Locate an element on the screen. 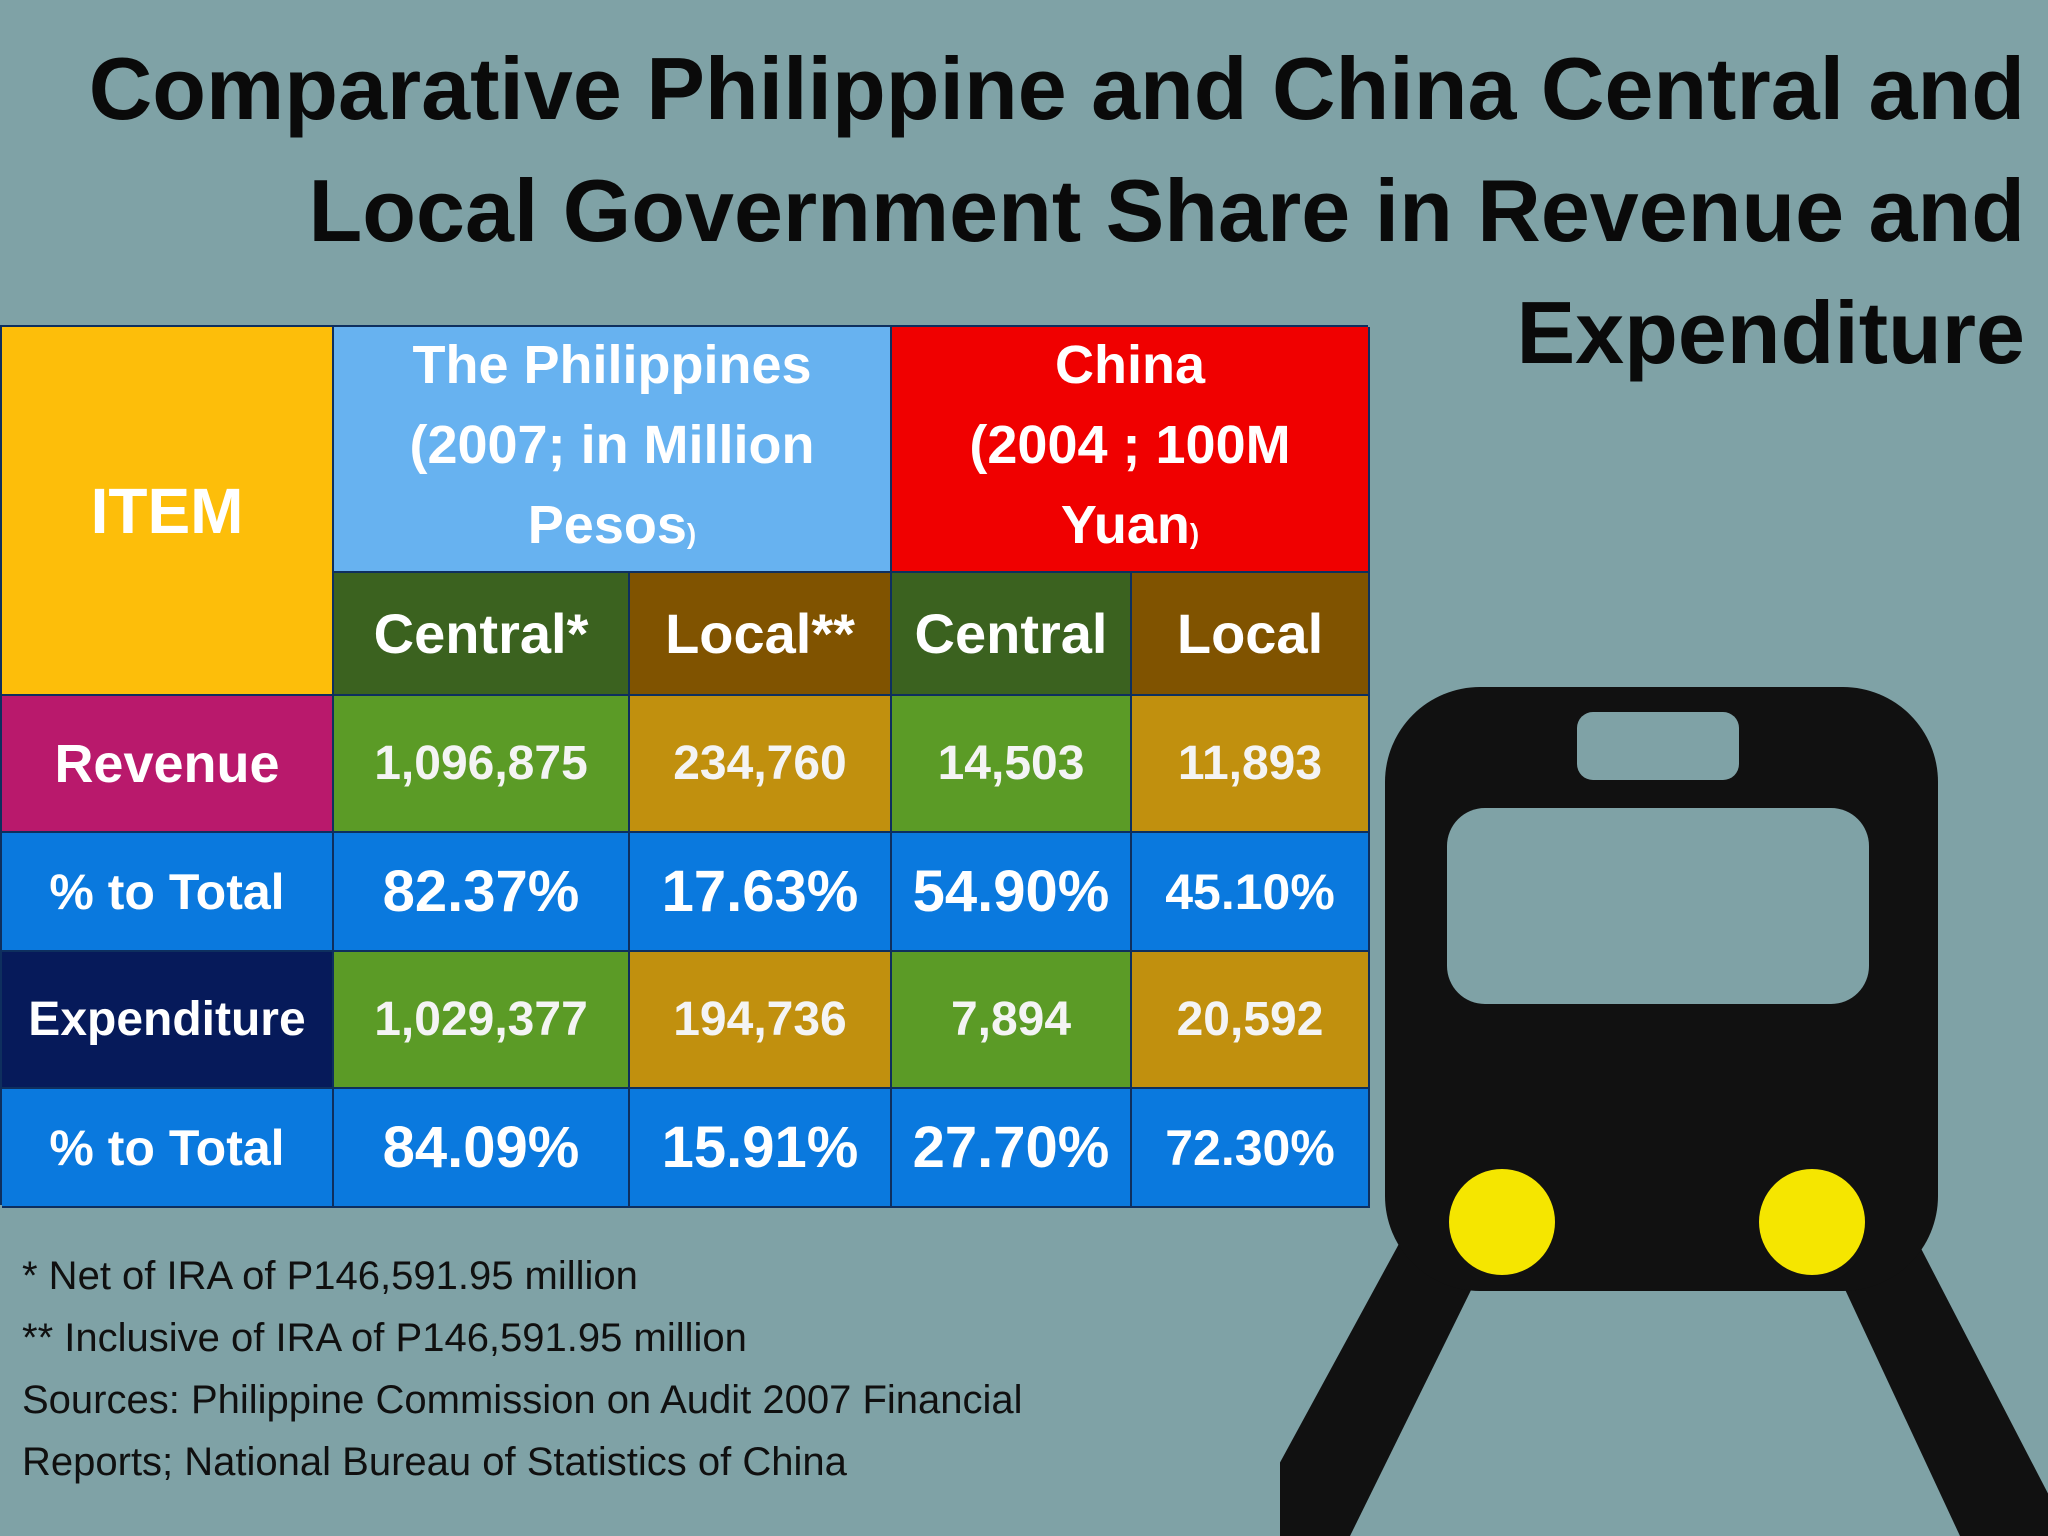 Image resolution: width=2048 pixels, height=1536 pixels. row-label-revenue: Revenue is located at coordinates (168, 764).